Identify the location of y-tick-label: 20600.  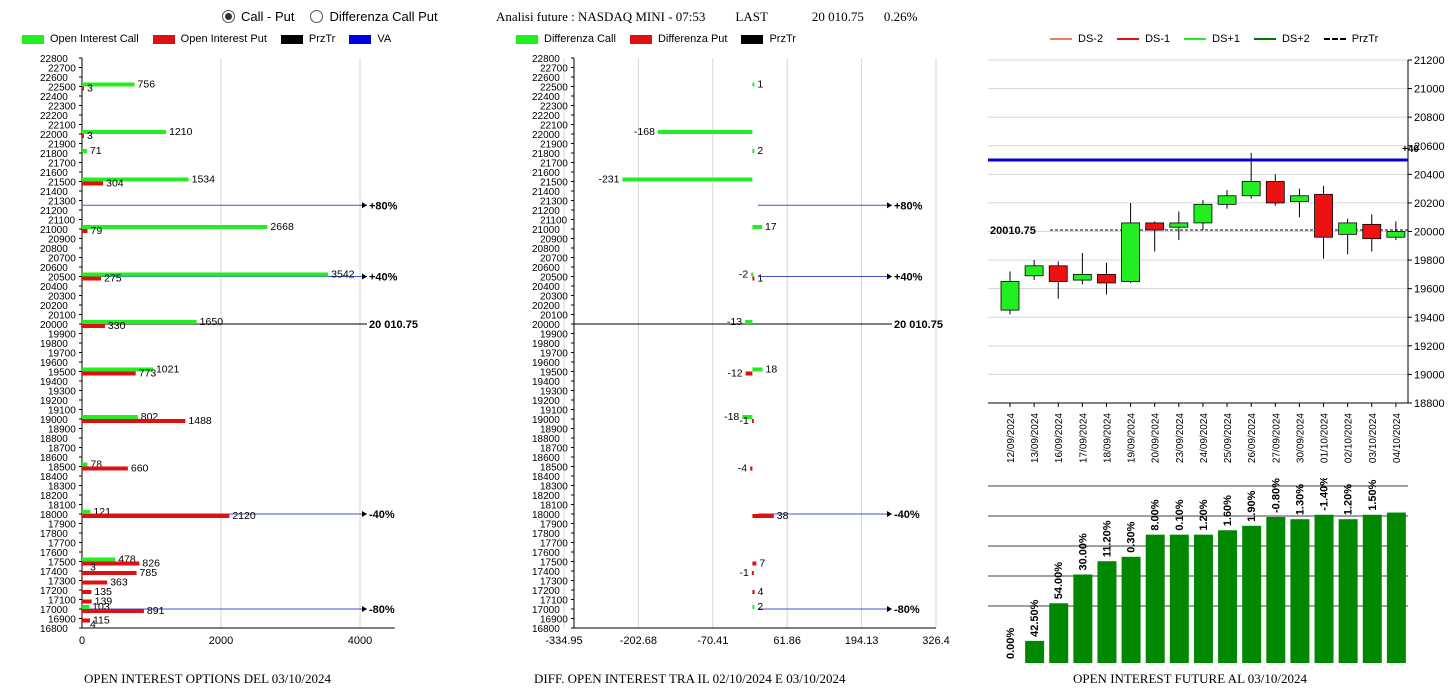
(1429, 147).